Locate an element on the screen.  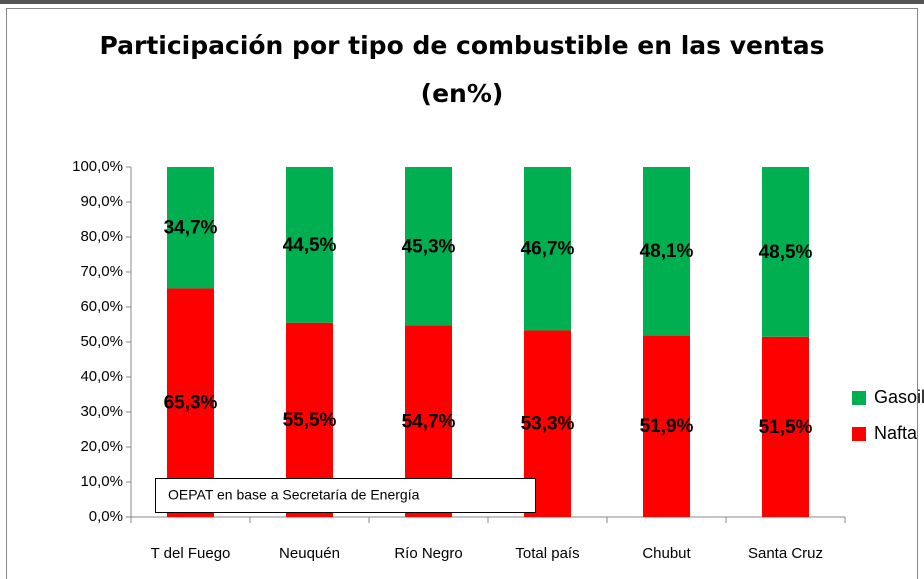
y-tick-label: 20,0% is located at coordinates (101, 446).